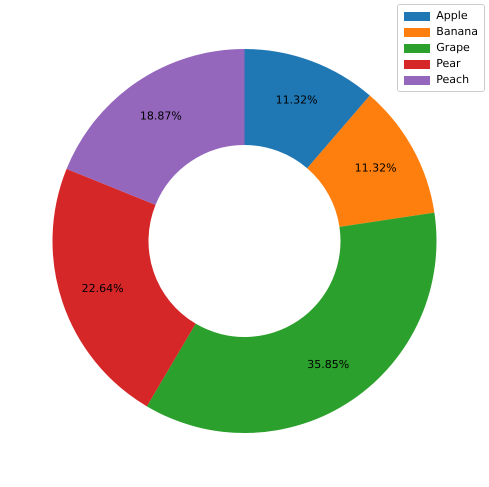  Describe the element at coordinates (328, 365) in the screenshot. I see `data-label: 35.85%` at that location.